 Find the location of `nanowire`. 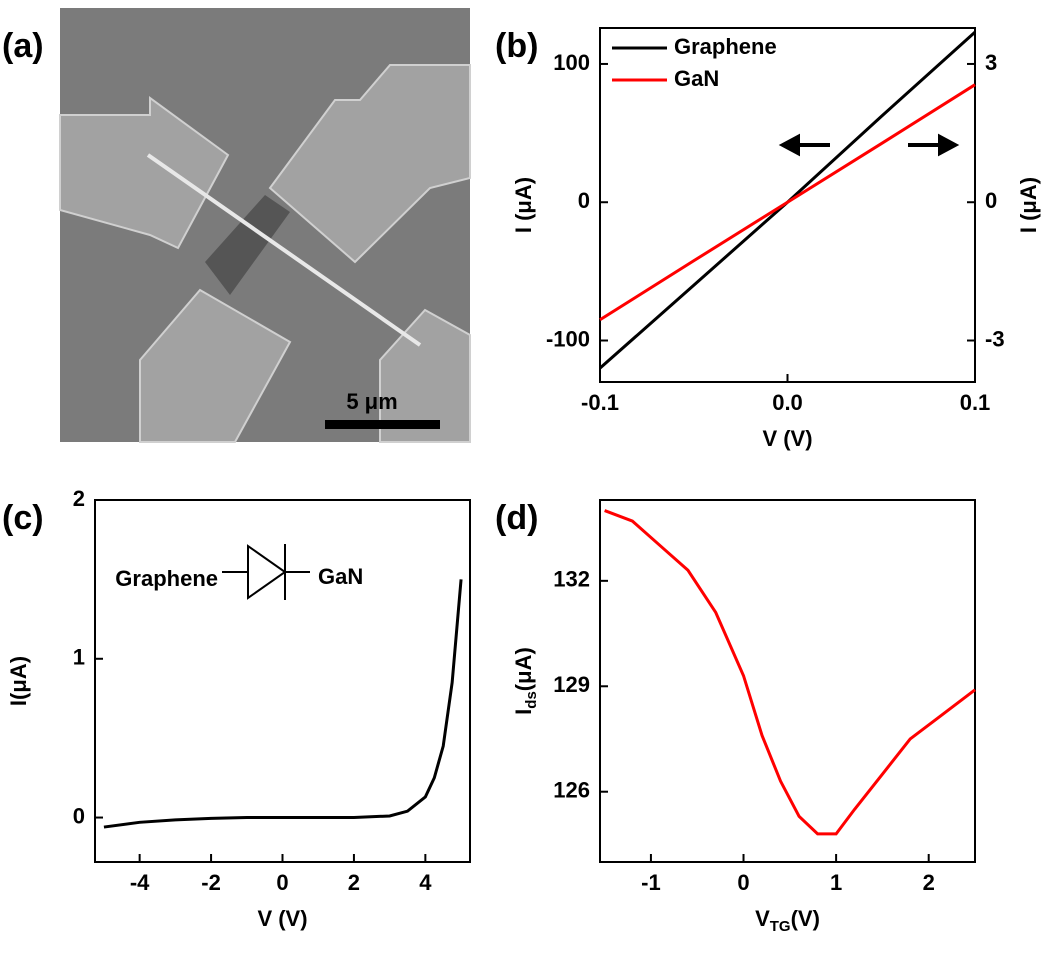

nanowire is located at coordinates (284, 250).